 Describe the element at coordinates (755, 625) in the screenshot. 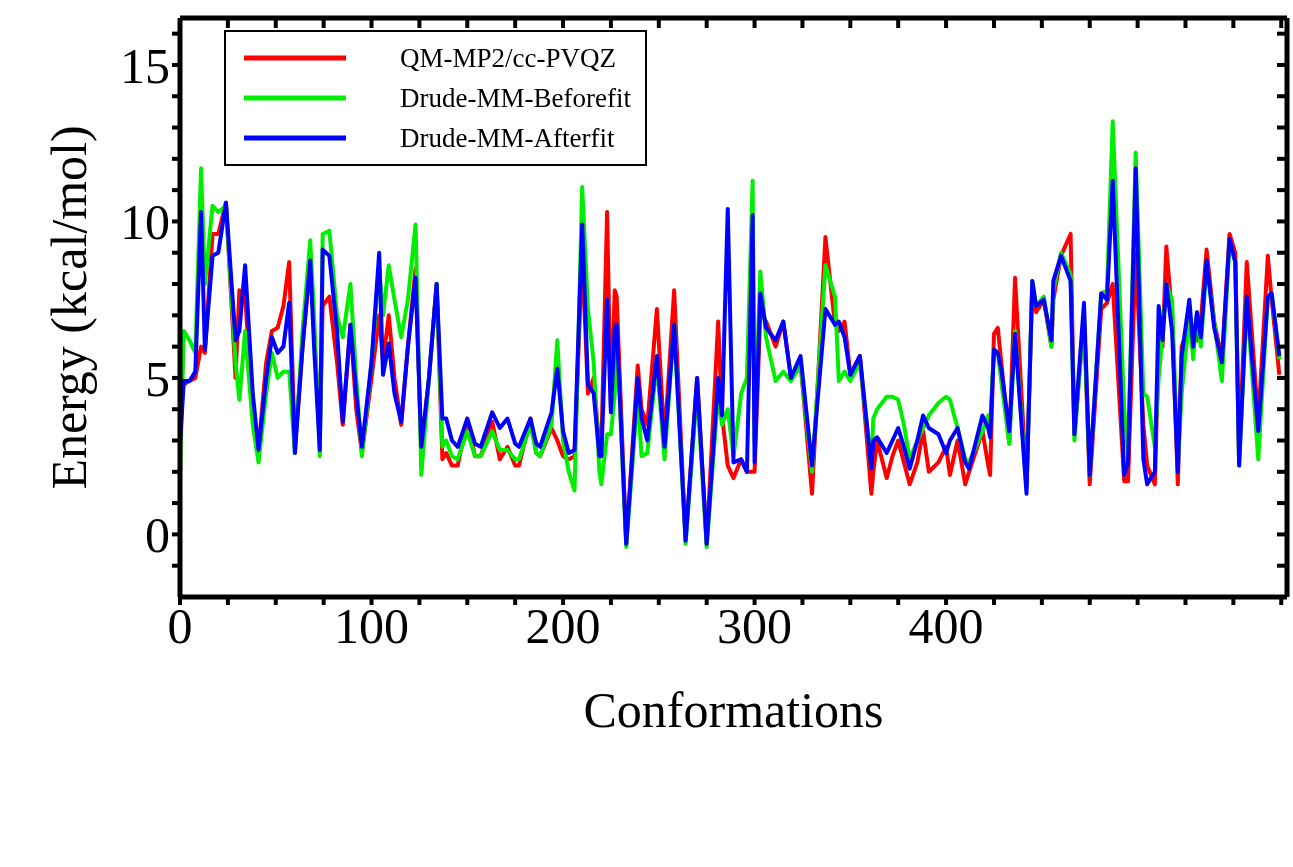

I see `x-tick-label: 300` at that location.